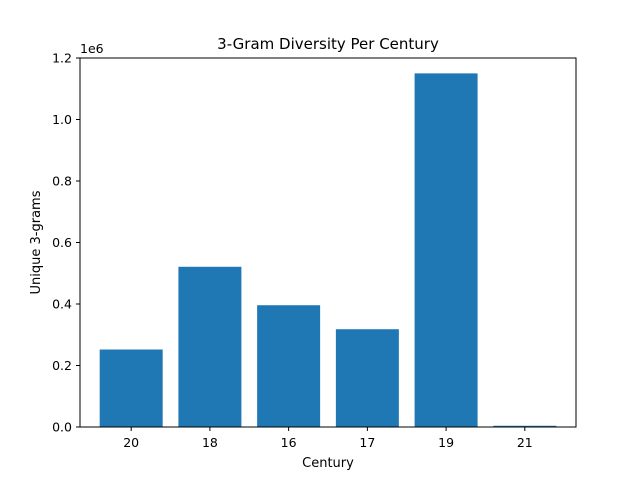 Image resolution: width=640 pixels, height=480 pixels. I want to click on y-tick-label: 0.0, so click(62, 427).